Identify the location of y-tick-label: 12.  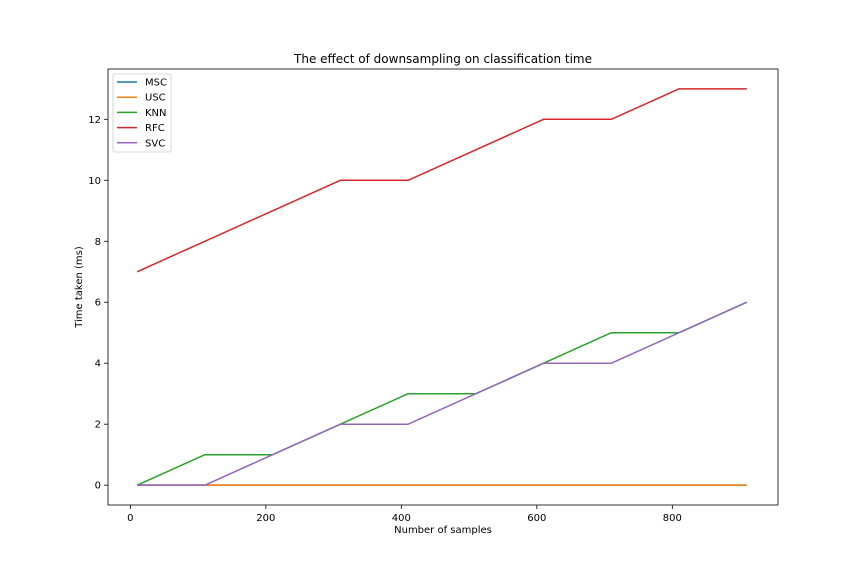
(94, 120).